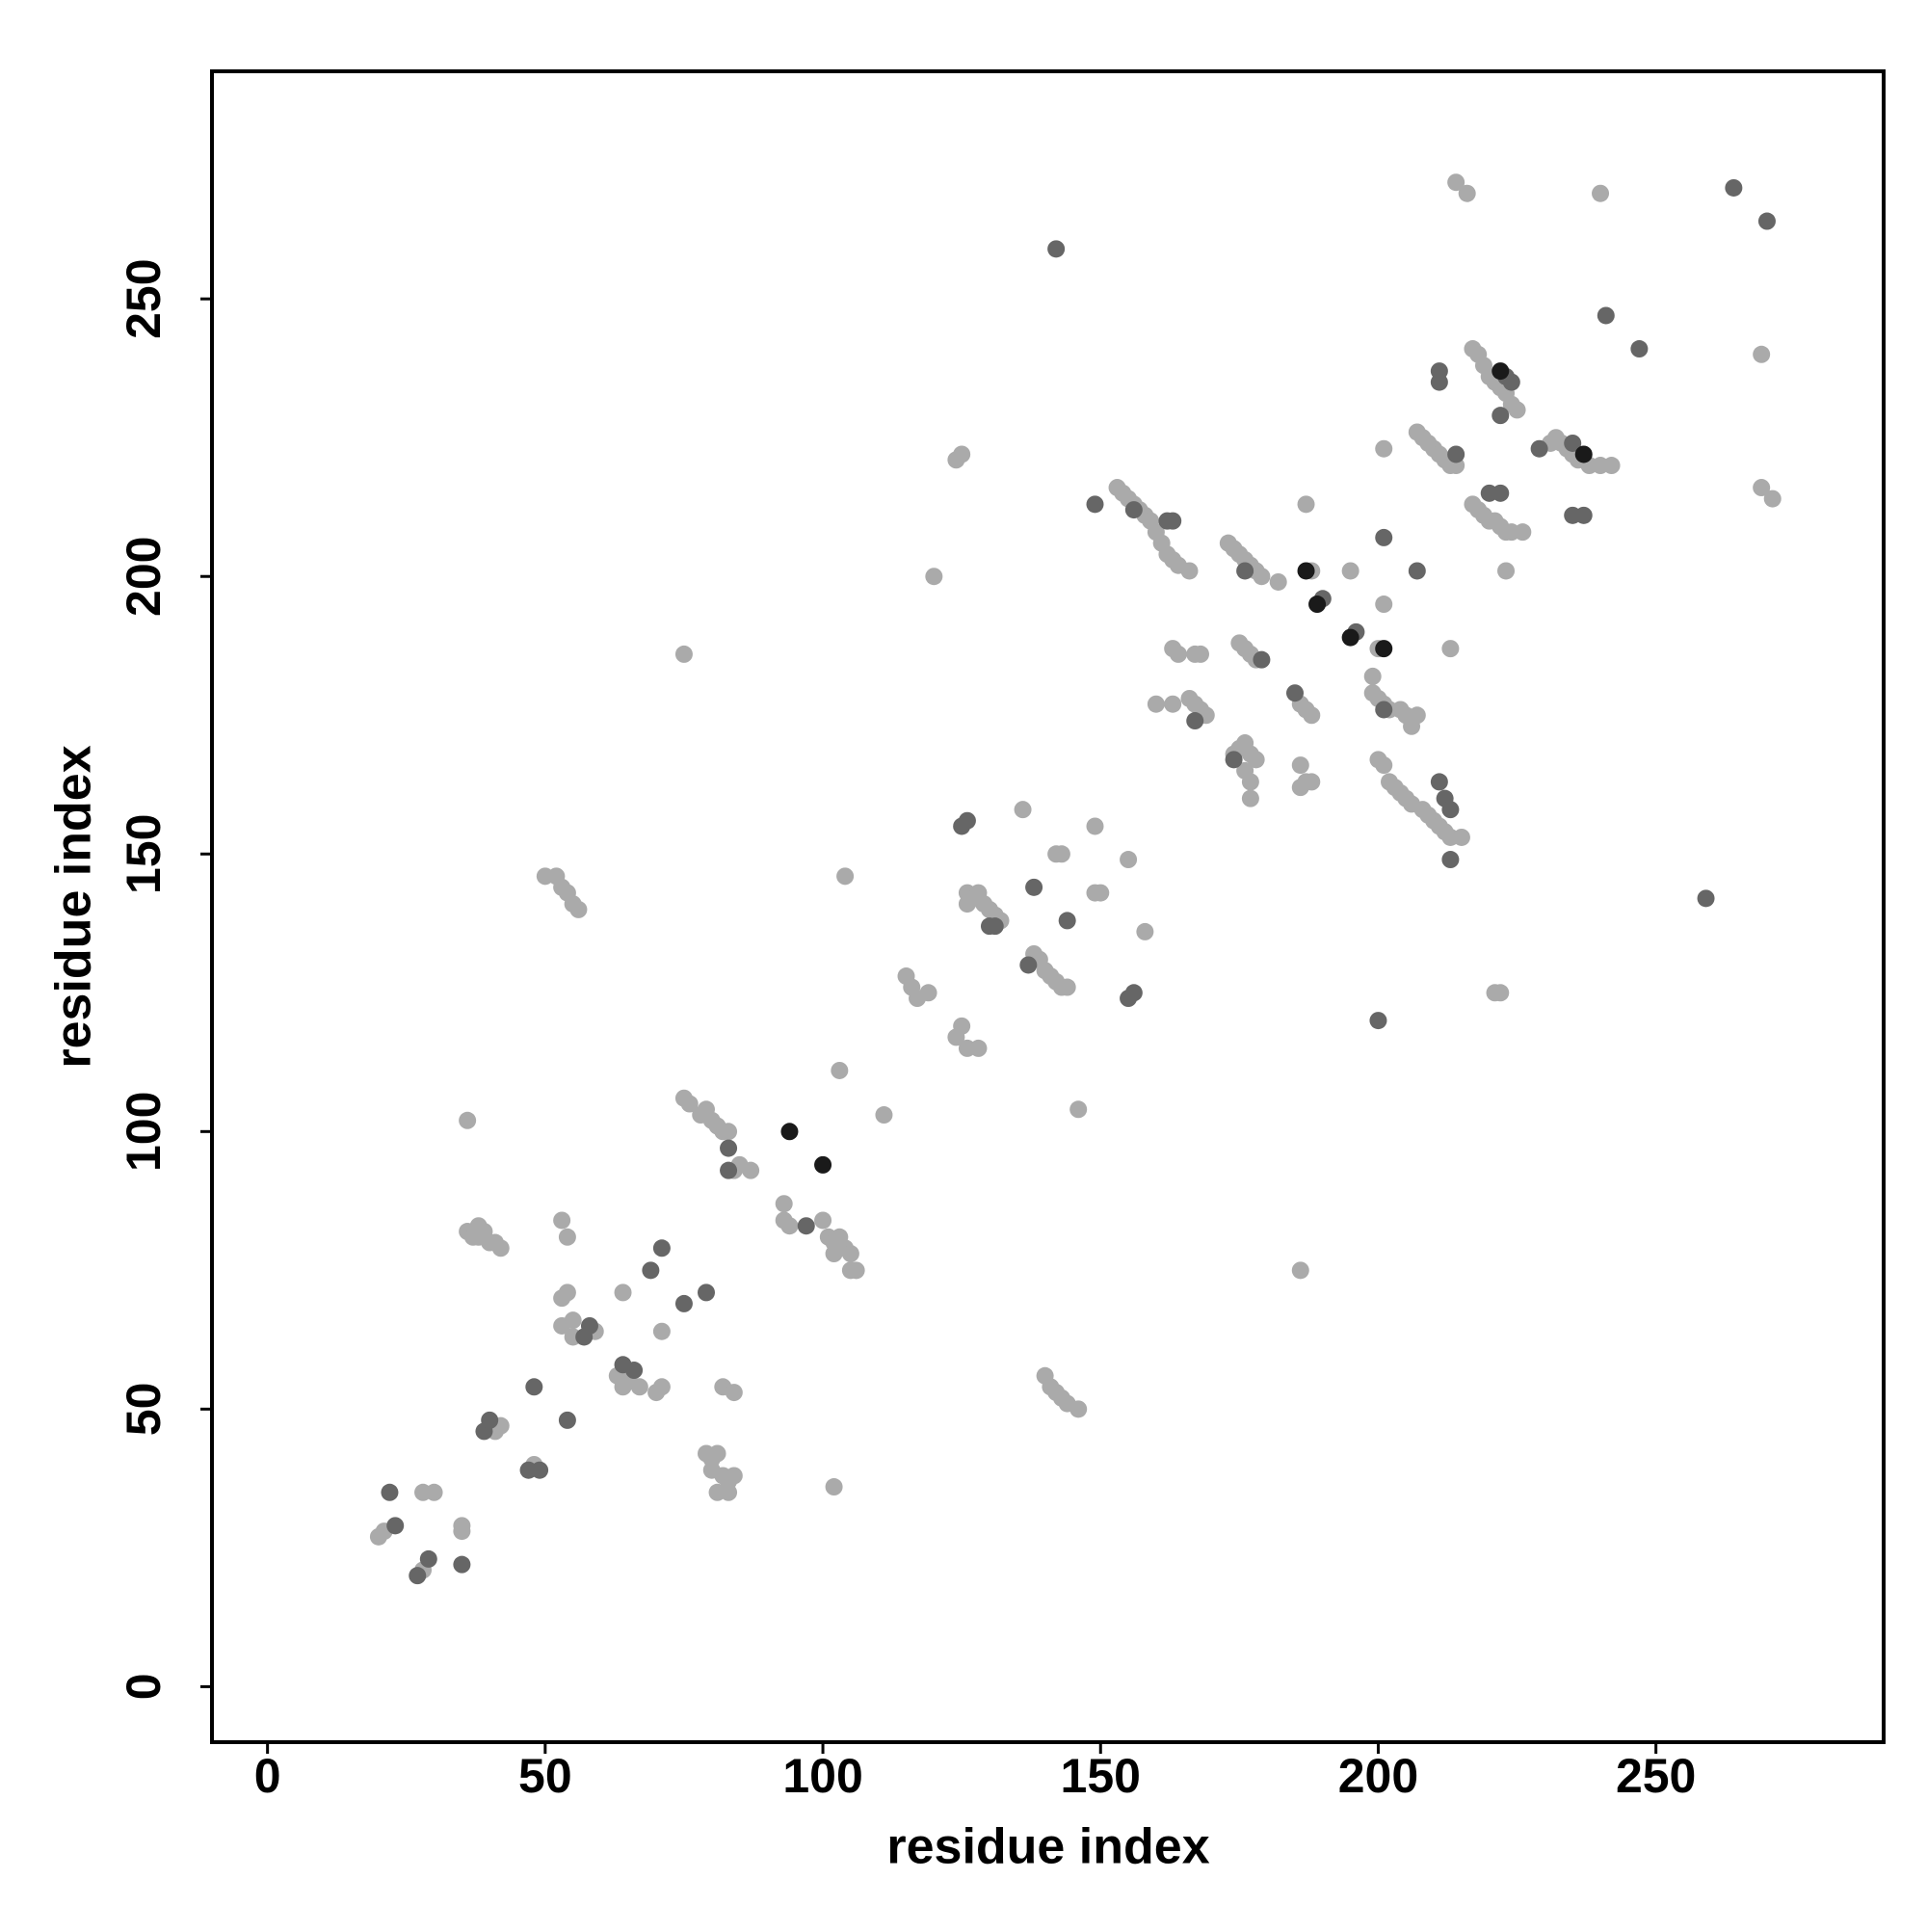 The height and width of the screenshot is (1932, 1927). I want to click on x-tick-label: 250, so click(1656, 1776).